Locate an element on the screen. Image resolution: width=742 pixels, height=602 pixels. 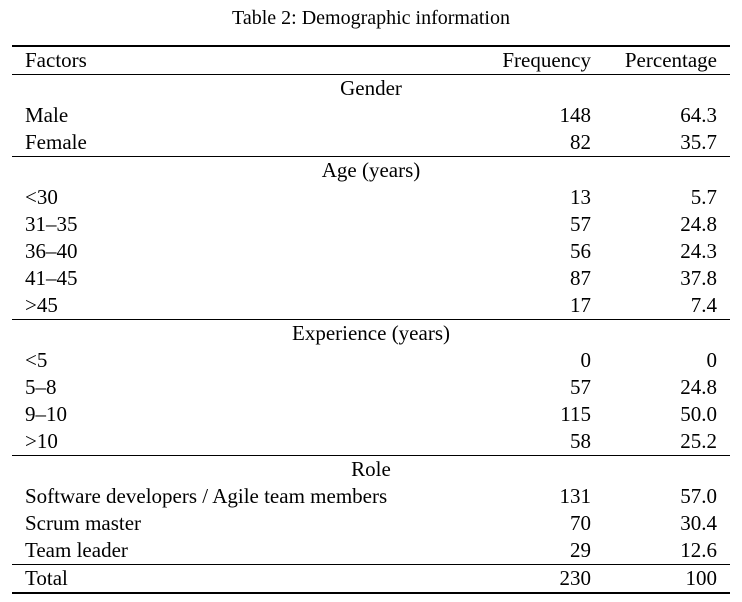
header-percentage: Percentage is located at coordinates (670, 60).